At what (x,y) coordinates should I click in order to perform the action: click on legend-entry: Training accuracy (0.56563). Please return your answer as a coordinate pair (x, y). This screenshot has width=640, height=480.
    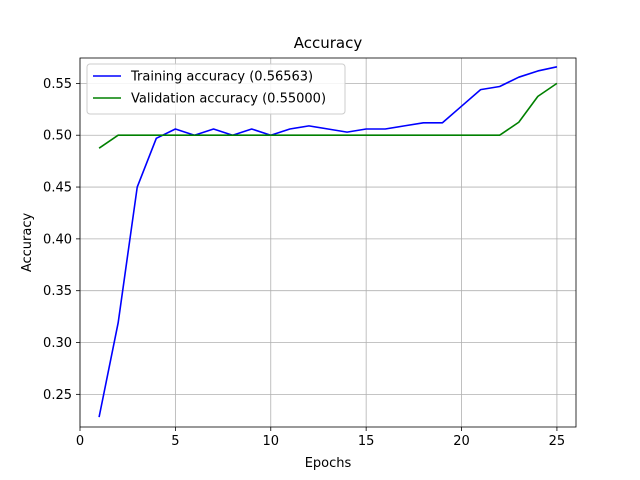
    Looking at the image, I should click on (221, 77).